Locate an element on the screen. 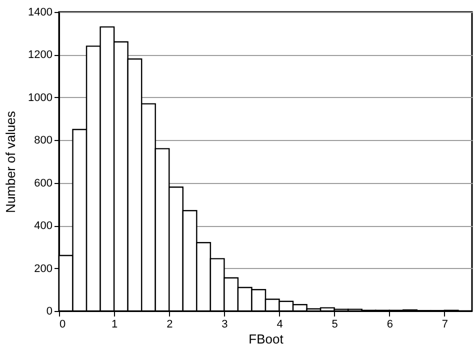 The image size is (474, 348). y-tick-label: 0 is located at coordinates (49, 312).